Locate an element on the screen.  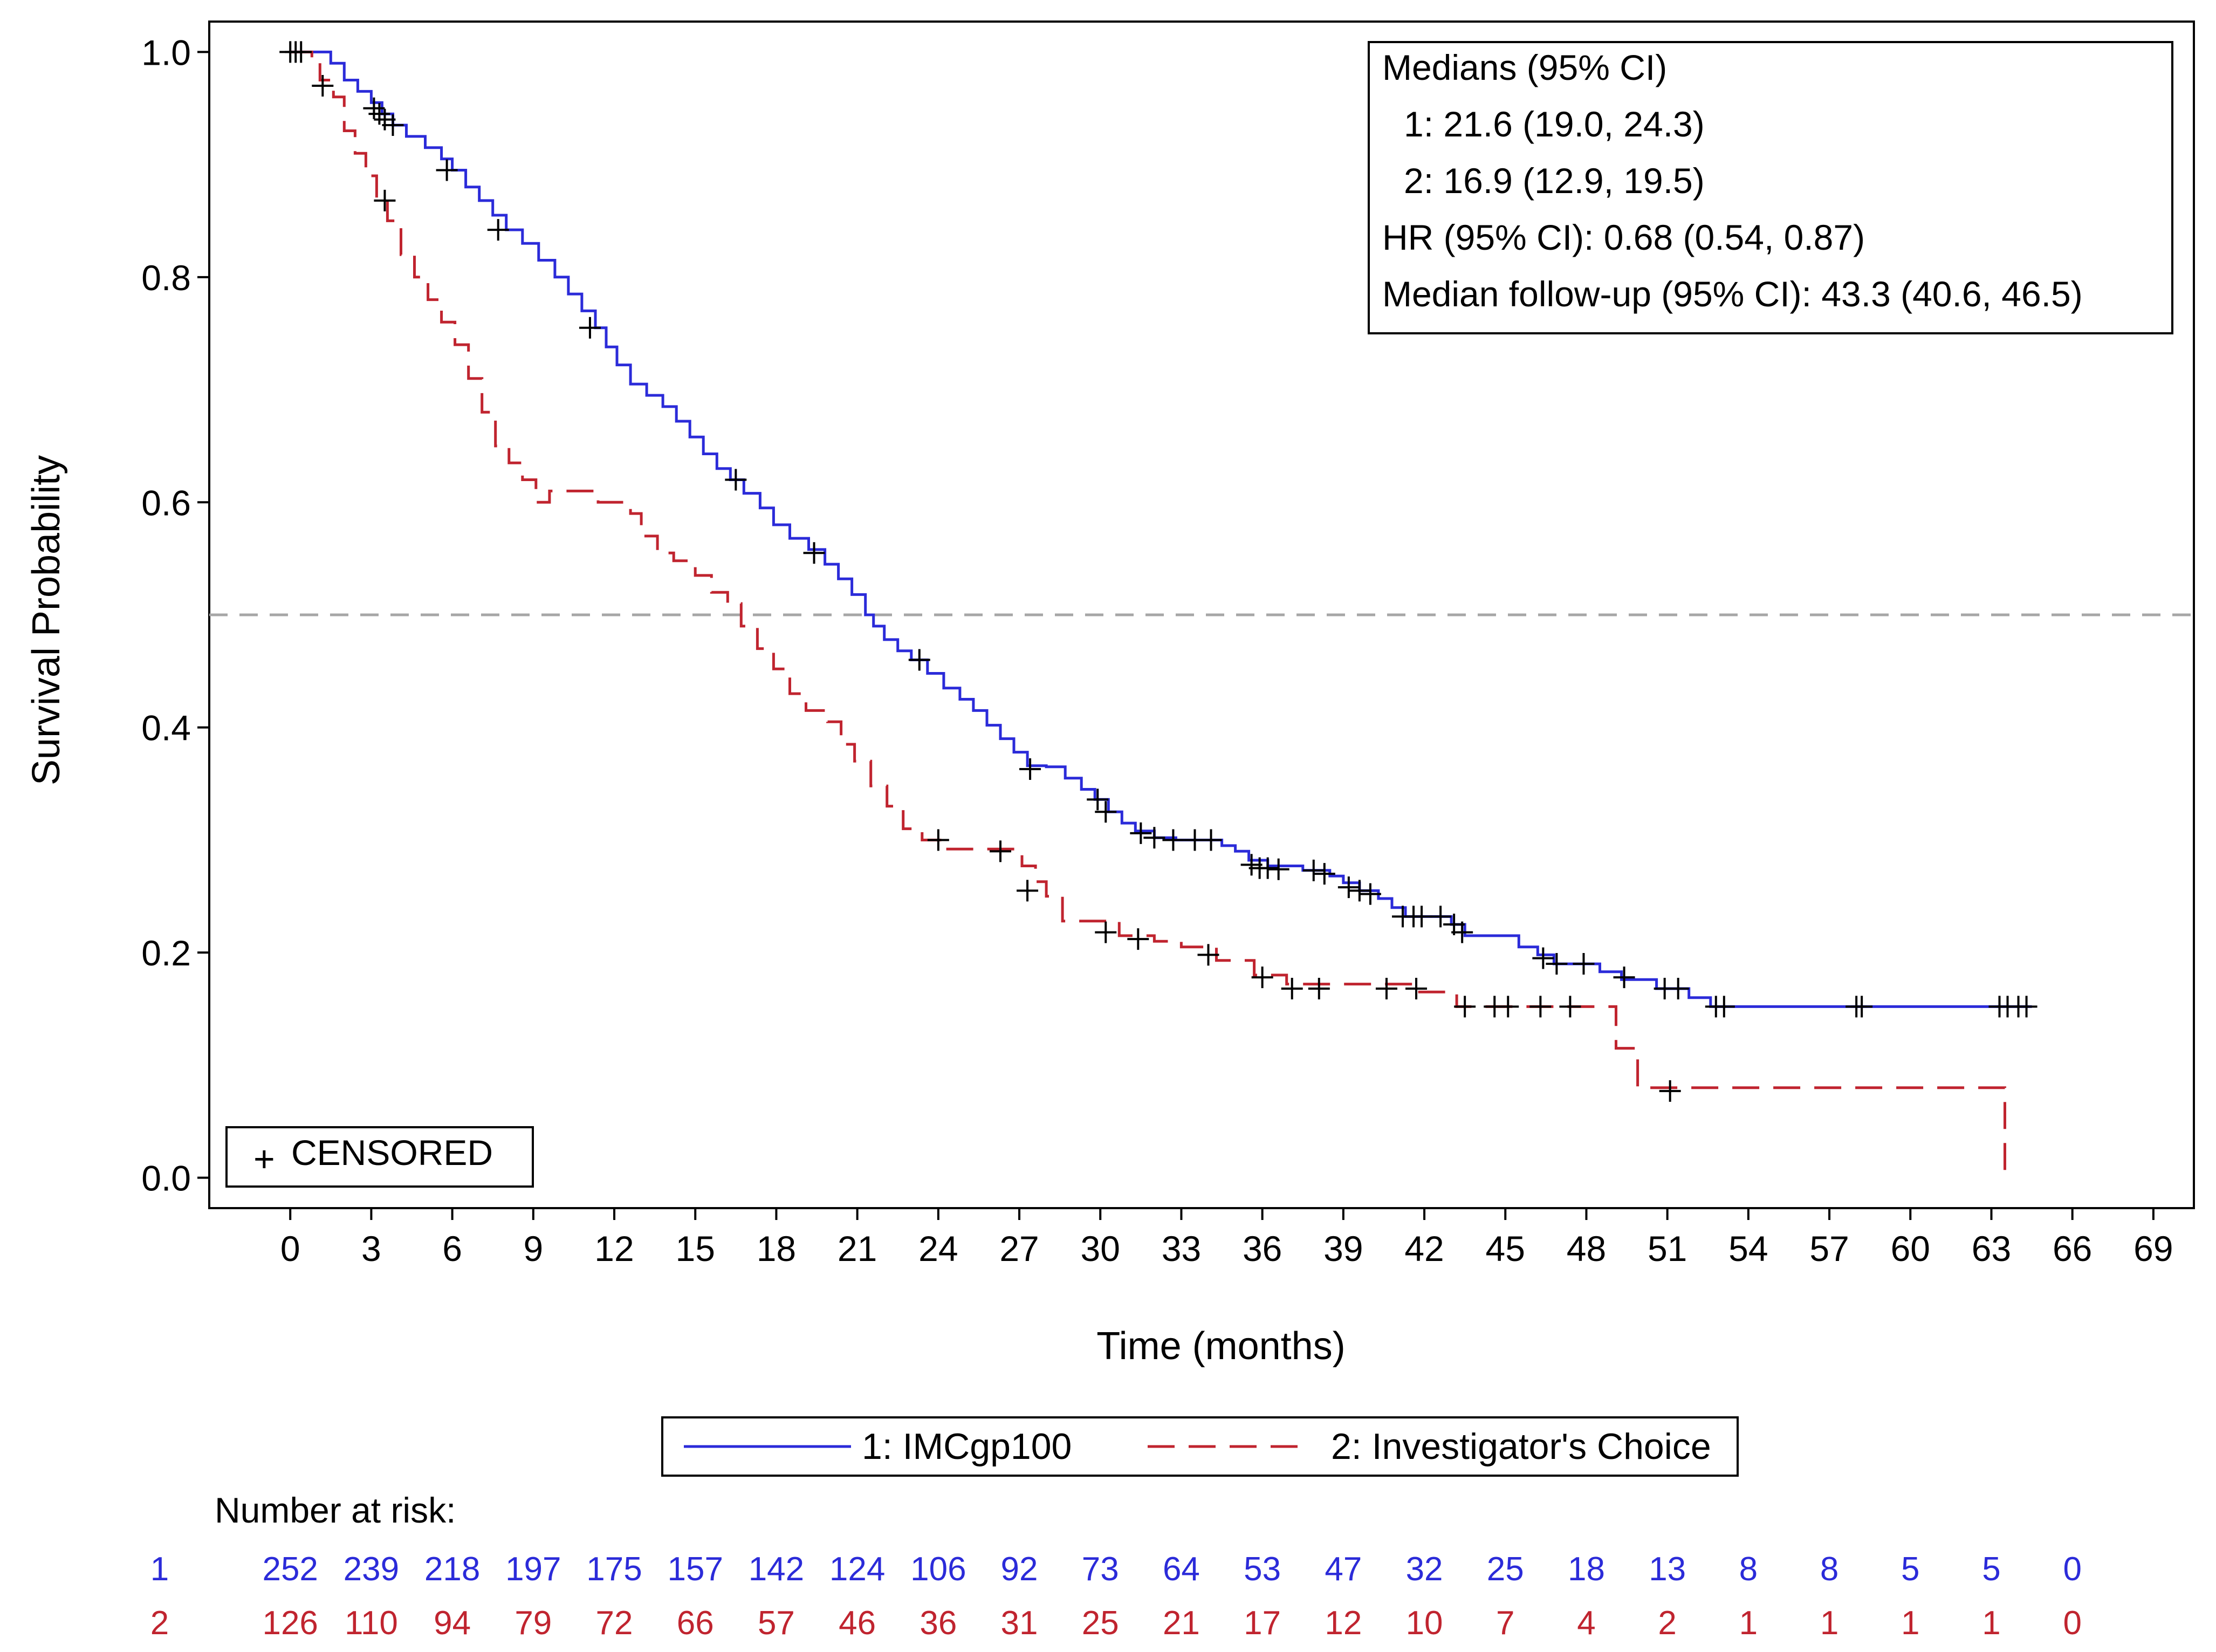
risk-count: 46 is located at coordinates (857, 1623).